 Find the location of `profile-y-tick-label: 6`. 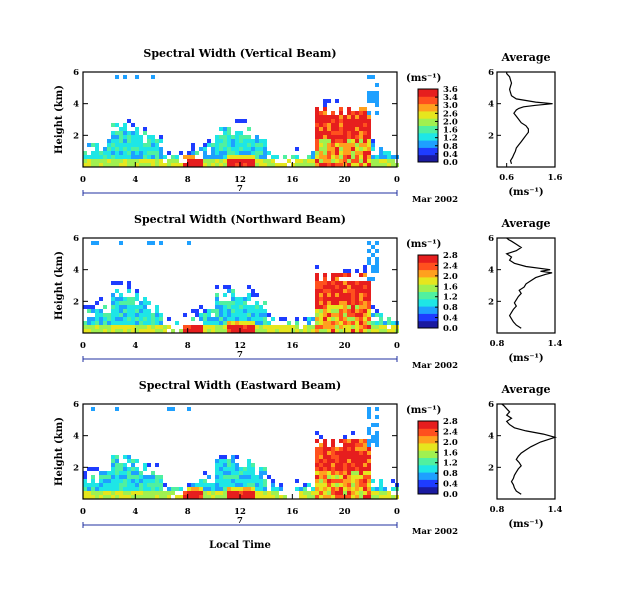

profile-y-tick-label: 6 is located at coordinates (491, 73).